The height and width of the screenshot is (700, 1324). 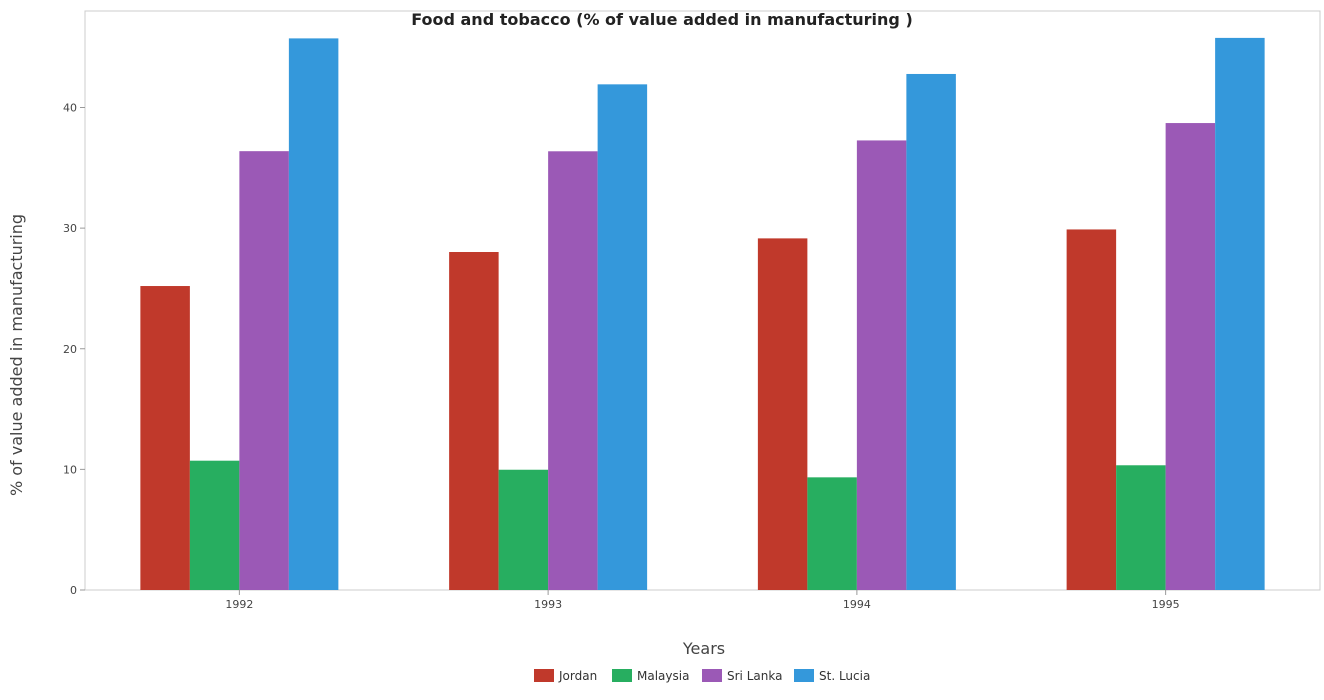 What do you see at coordinates (239, 604) in the screenshot?
I see `x-tick-label: 1992` at bounding box center [239, 604].